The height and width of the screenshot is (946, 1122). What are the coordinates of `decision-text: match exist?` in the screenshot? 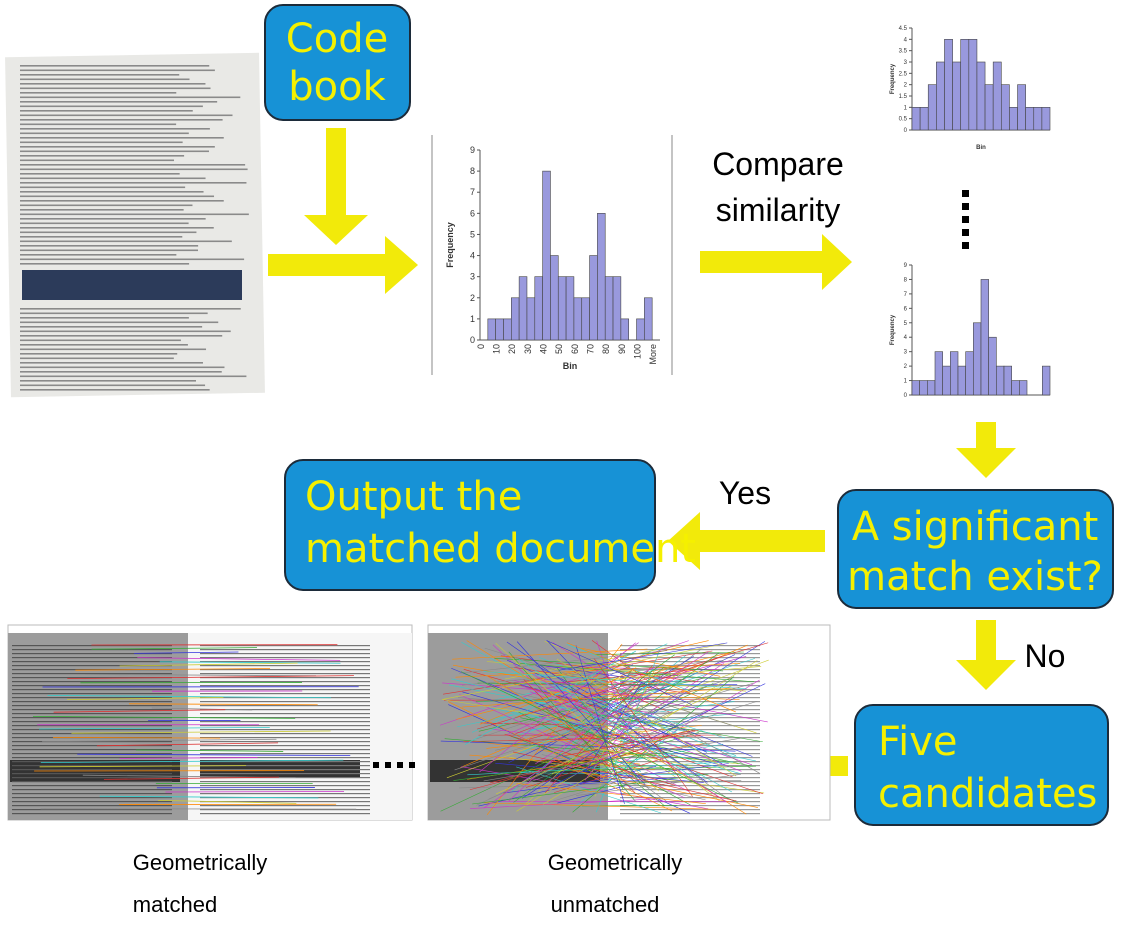 It's located at (975, 577).